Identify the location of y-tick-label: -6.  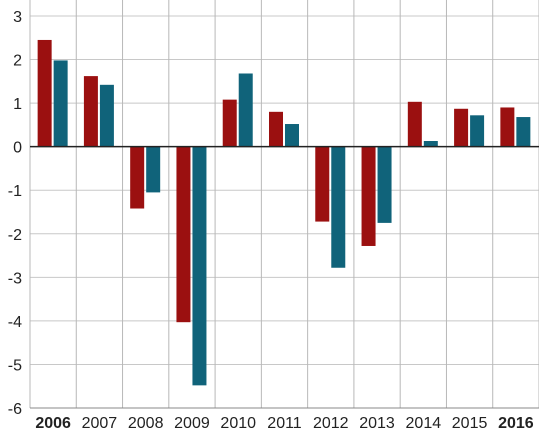
(15, 409).